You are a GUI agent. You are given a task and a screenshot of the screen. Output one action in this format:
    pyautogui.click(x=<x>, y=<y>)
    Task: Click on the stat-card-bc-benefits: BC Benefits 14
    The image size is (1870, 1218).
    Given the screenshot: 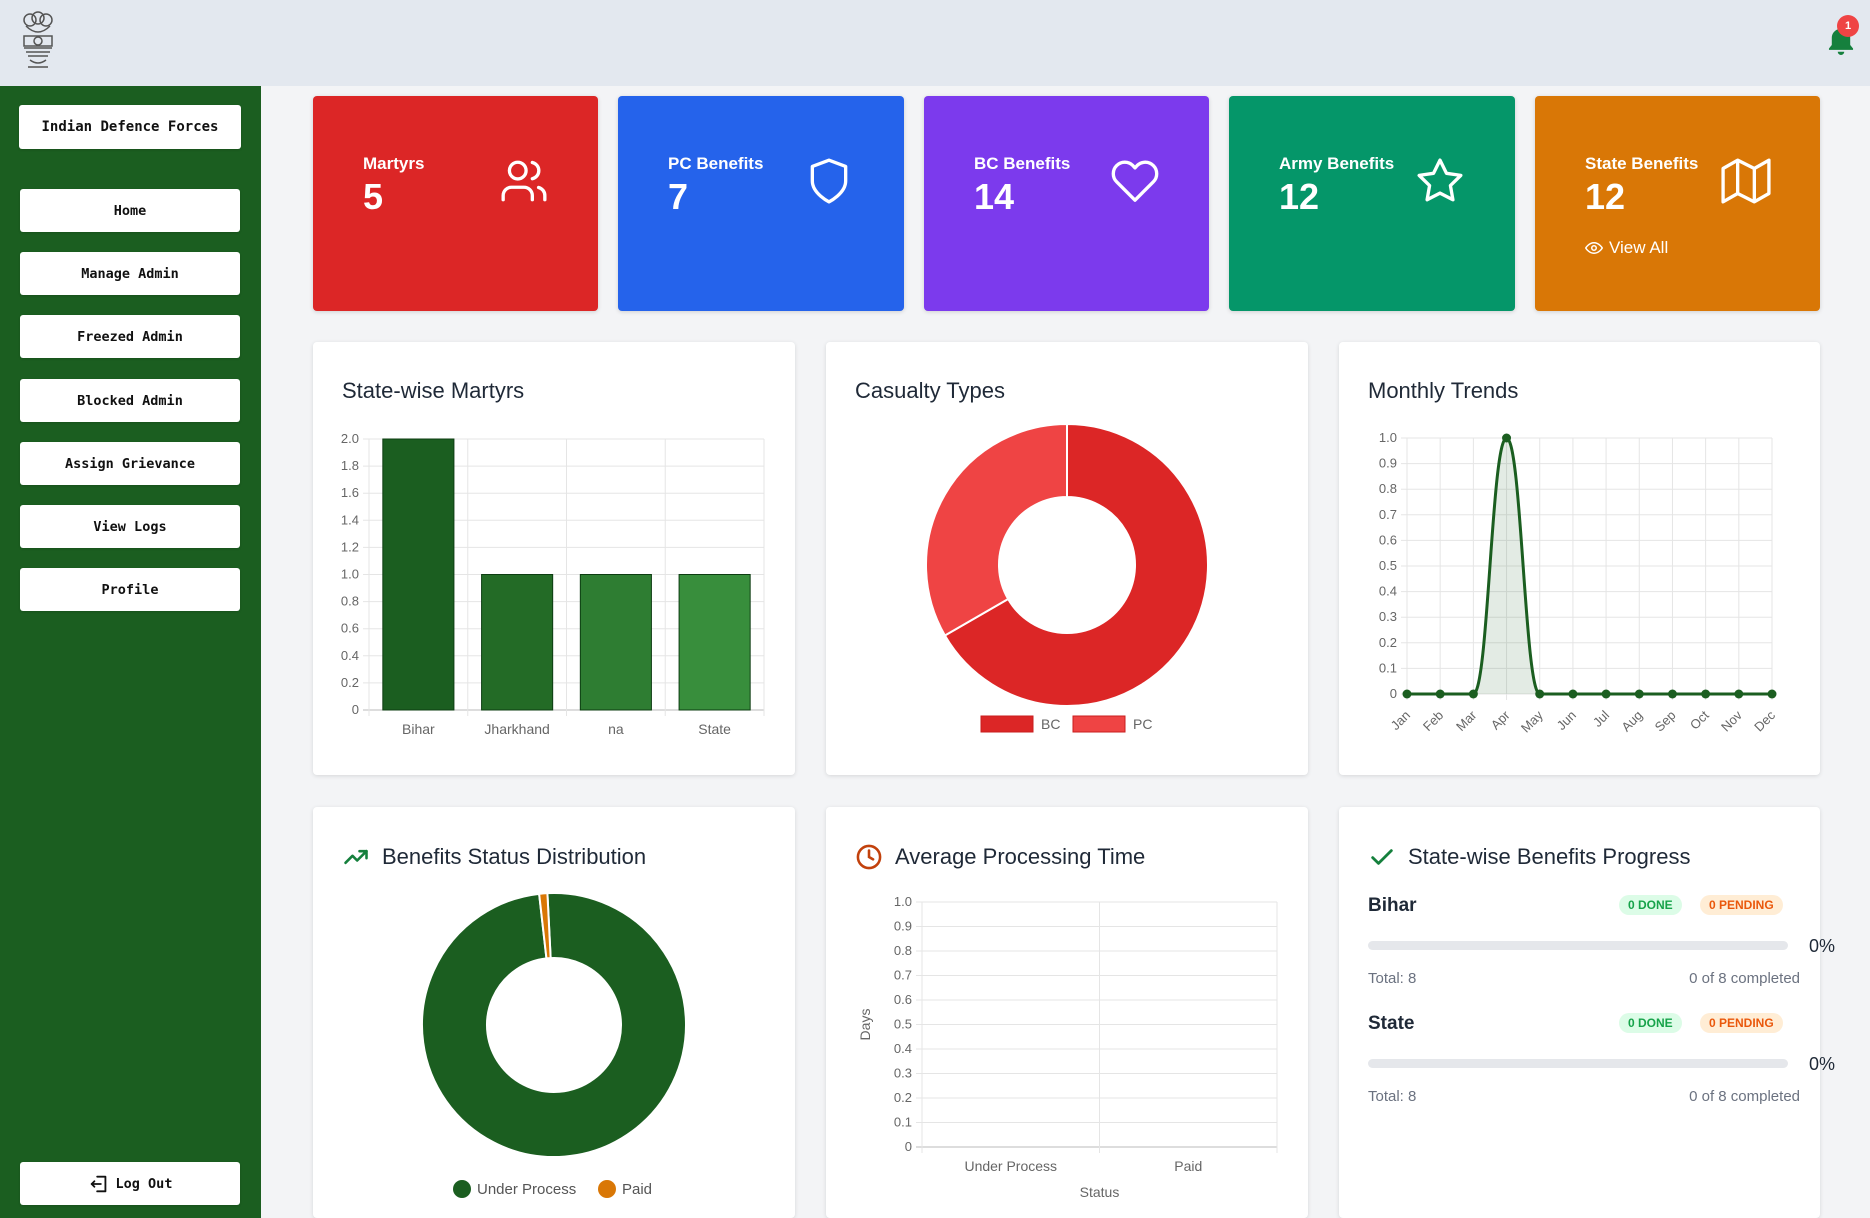 What is the action you would take?
    pyautogui.click(x=1066, y=203)
    